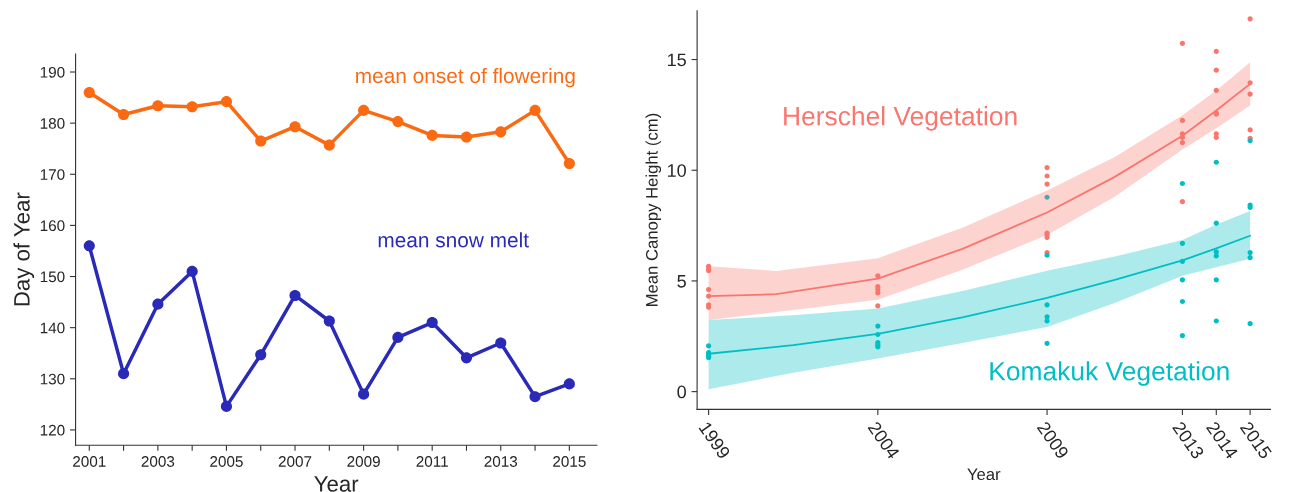 This screenshot has width=1303, height=492. I want to click on y-tick-label: 180, so click(52, 123).